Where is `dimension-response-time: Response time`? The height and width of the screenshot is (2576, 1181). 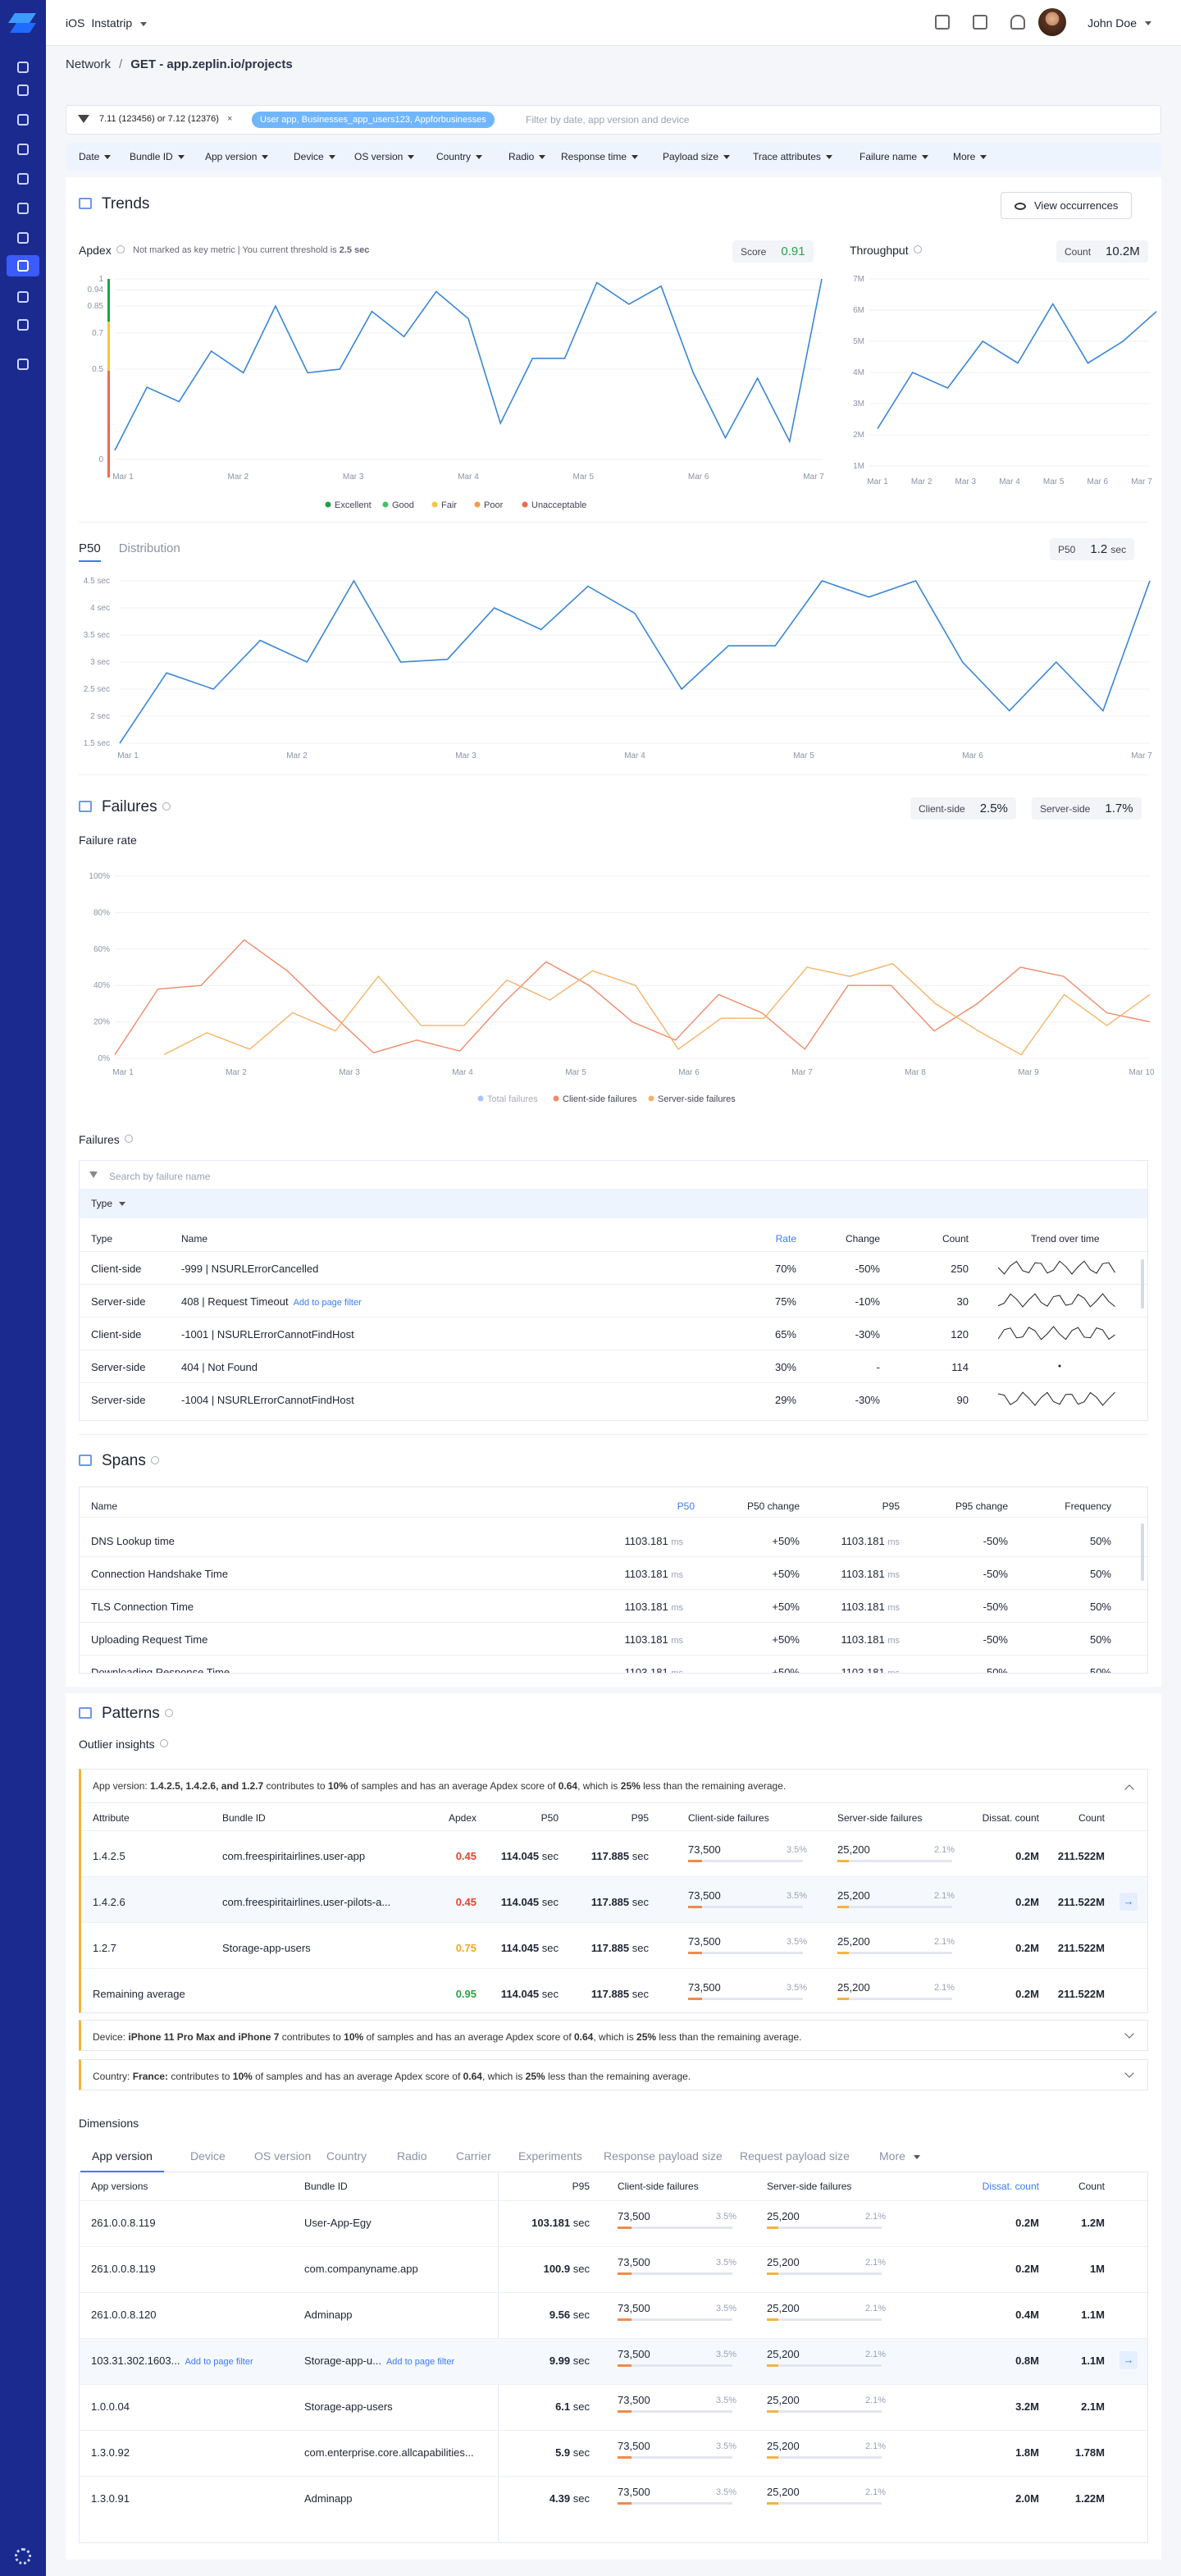
dimension-response-time: Response time is located at coordinates (600, 157).